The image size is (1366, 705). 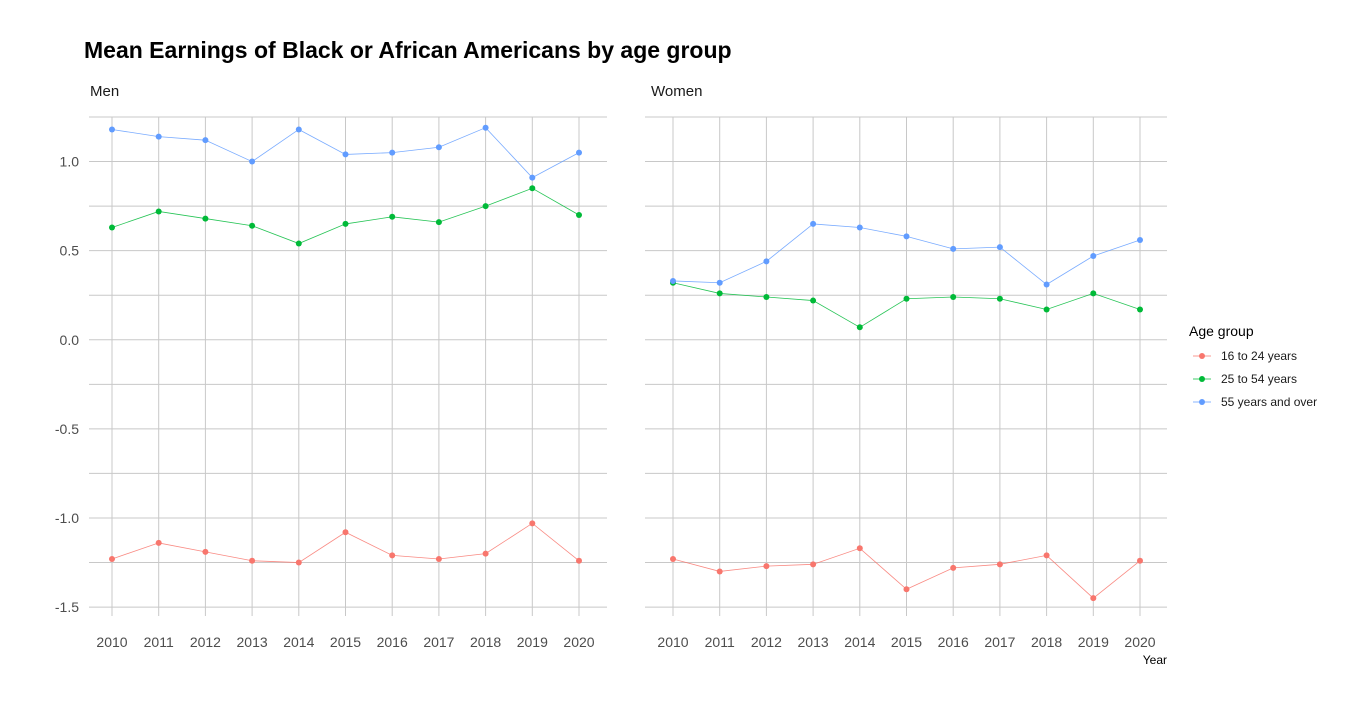 I want to click on legend-entry: 55 years and over, so click(x=1255, y=402).